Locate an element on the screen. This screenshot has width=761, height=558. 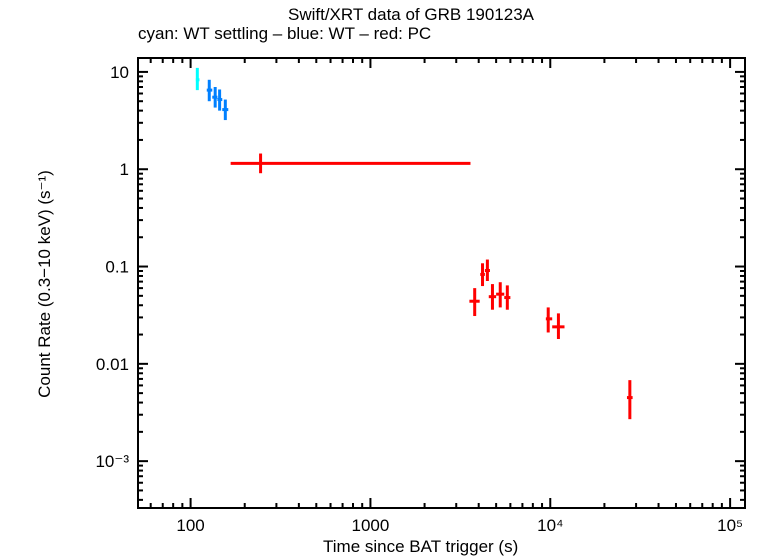
y-tick-label: 1 is located at coordinates (124, 169).